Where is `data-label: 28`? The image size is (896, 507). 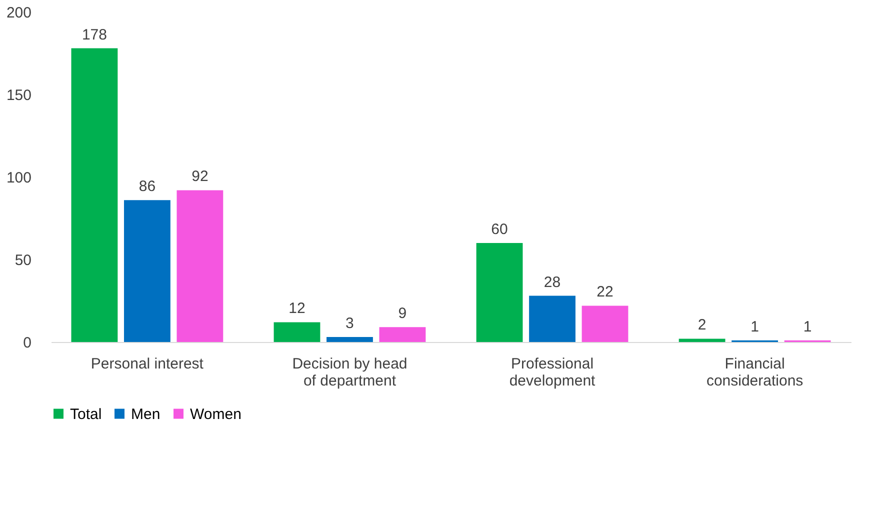
data-label: 28 is located at coordinates (552, 282).